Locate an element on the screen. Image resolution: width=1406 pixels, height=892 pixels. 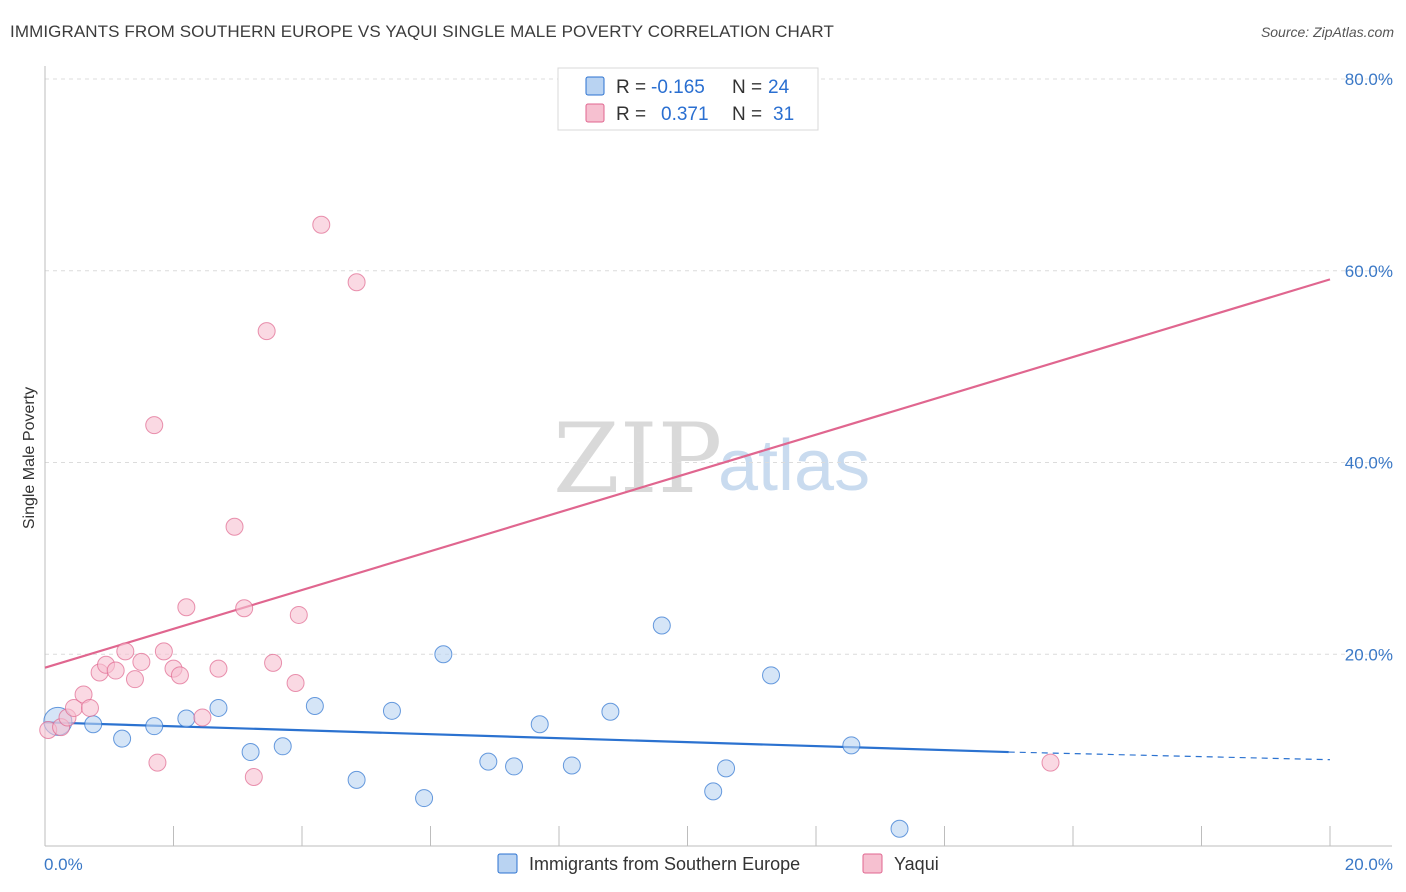
legend-n-value-1: 24 is located at coordinates (779, 87).